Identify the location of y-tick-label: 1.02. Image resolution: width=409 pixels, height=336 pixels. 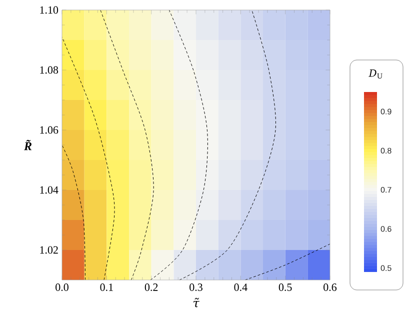
(49, 250).